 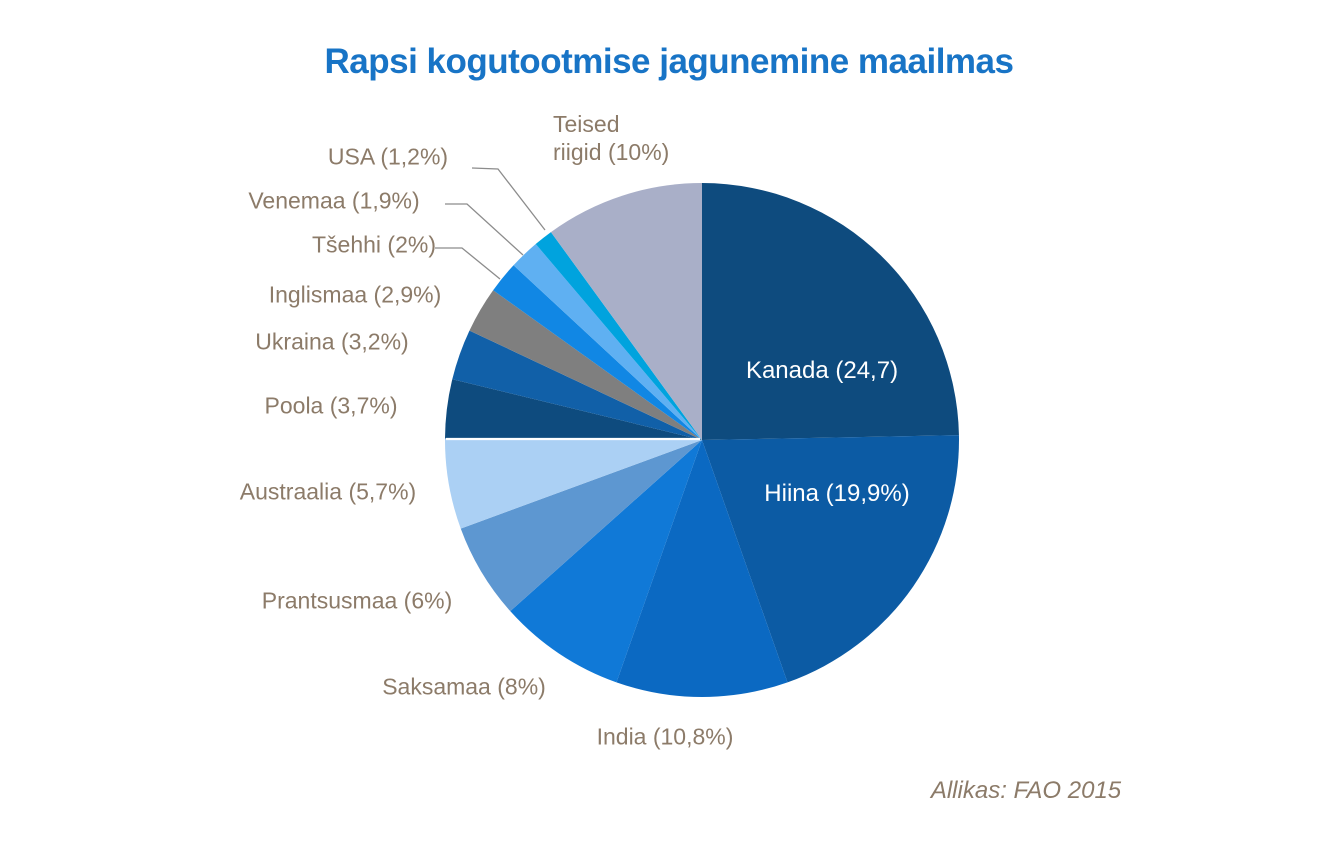 What do you see at coordinates (484, 229) in the screenshot?
I see `leader-line-venemaa` at bounding box center [484, 229].